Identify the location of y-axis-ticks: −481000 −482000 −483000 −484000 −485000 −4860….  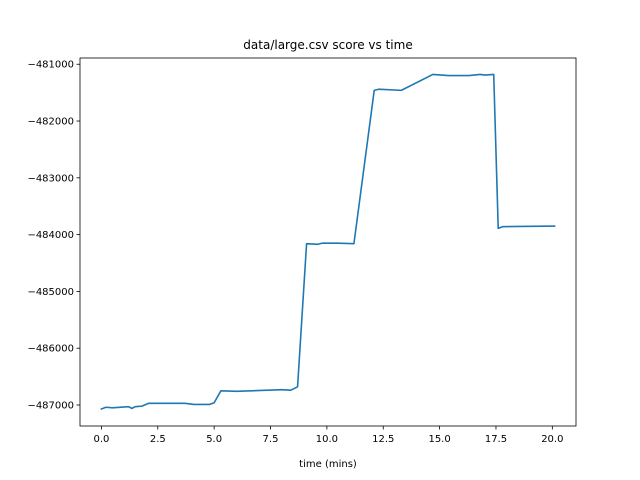
(53, 235).